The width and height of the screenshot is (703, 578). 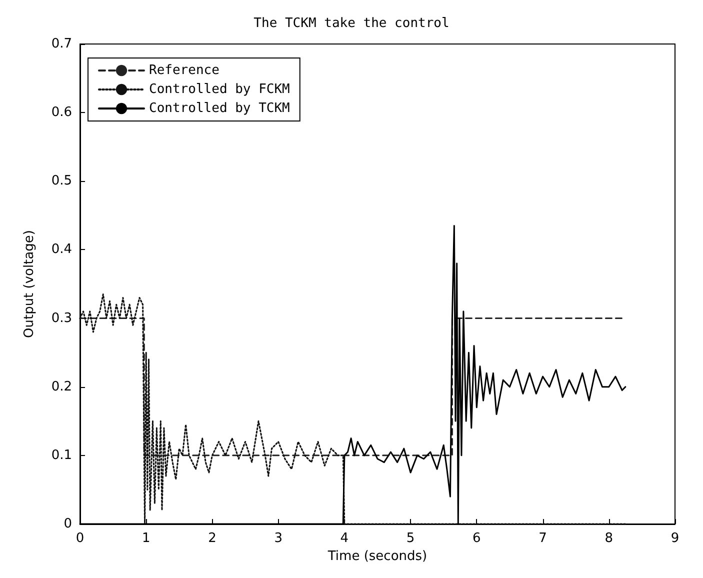 What do you see at coordinates (61, 455) in the screenshot?
I see `y-tick-label: 0.1` at bounding box center [61, 455].